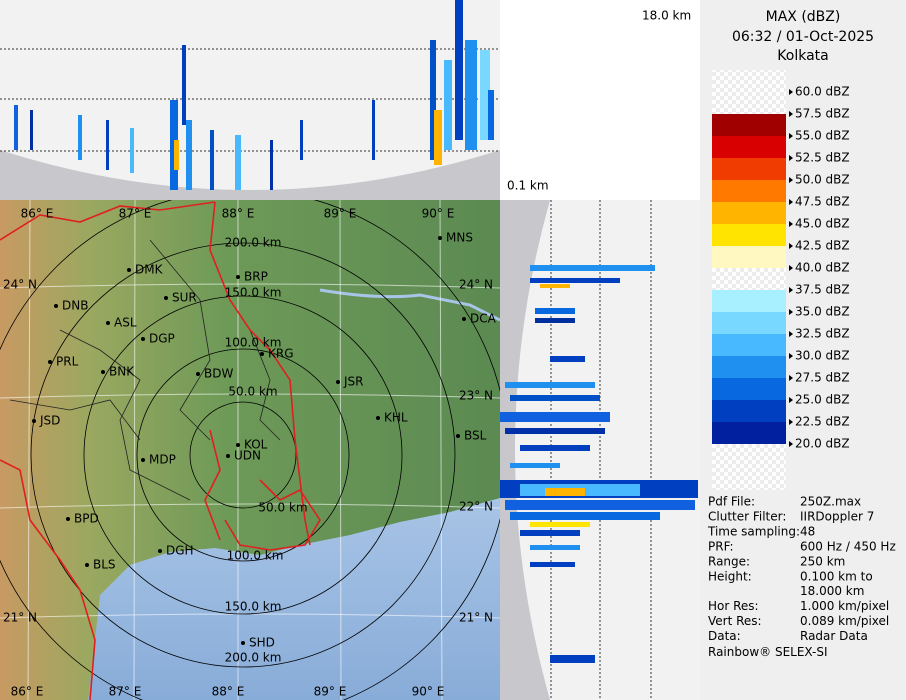 Image resolution: width=906 pixels, height=700 pixels. I want to click on legend-label: 40.0 dBZ, so click(822, 268).